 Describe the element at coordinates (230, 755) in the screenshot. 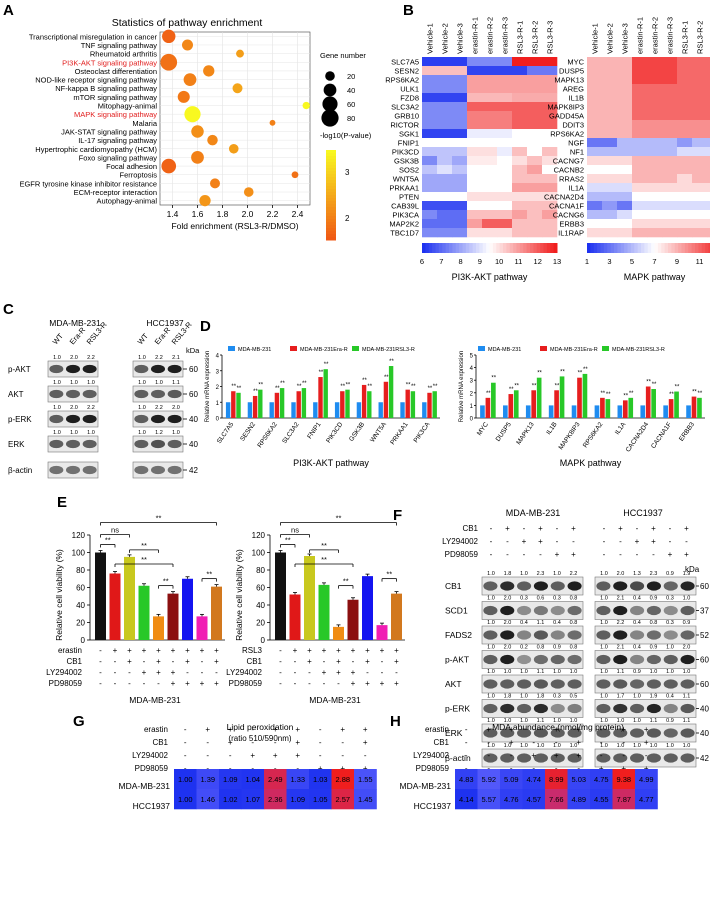

I see `panelG-treatment-sign: -` at that location.